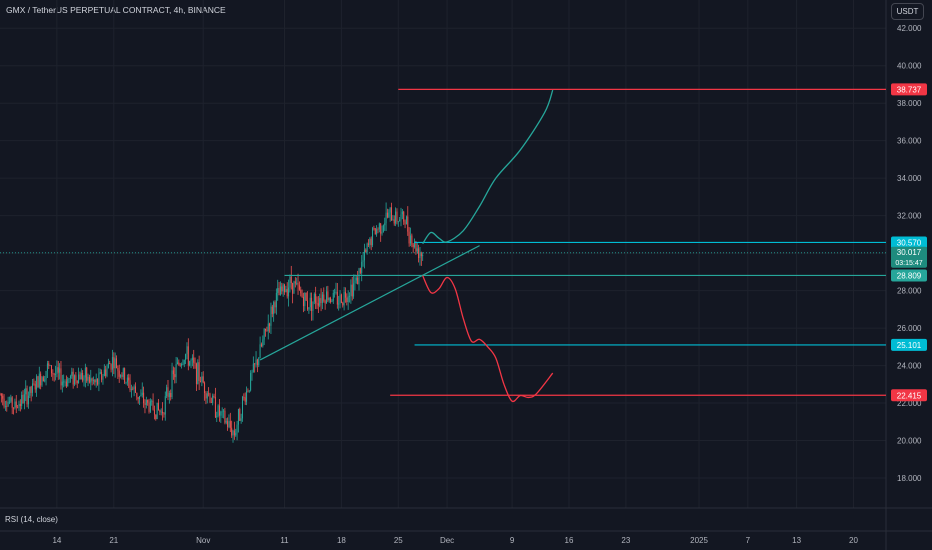 Image resolution: width=932 pixels, height=550 pixels. I want to click on price-tick-label: 32.000, so click(909, 216).